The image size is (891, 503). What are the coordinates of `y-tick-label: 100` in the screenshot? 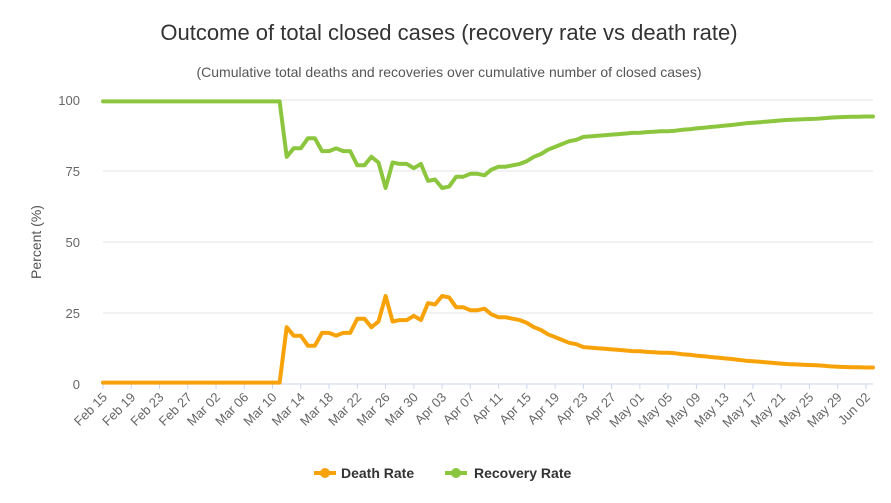 It's located at (69, 100).